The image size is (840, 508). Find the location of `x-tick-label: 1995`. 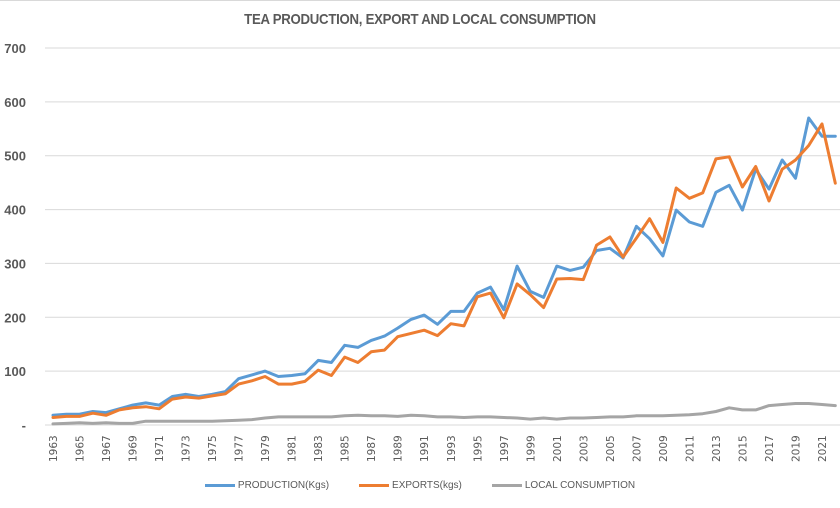

x-tick-label: 1995 is located at coordinates (478, 448).